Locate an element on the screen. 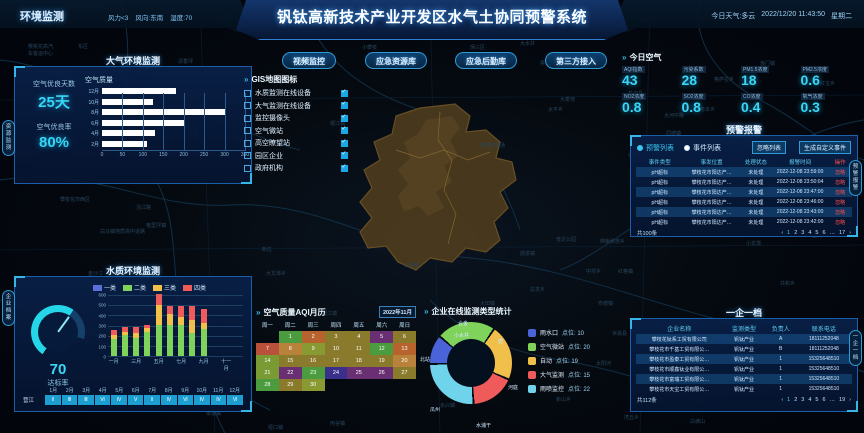 The width and height of the screenshot is (864, 433). month-select: 2022年11月 is located at coordinates (397, 312).